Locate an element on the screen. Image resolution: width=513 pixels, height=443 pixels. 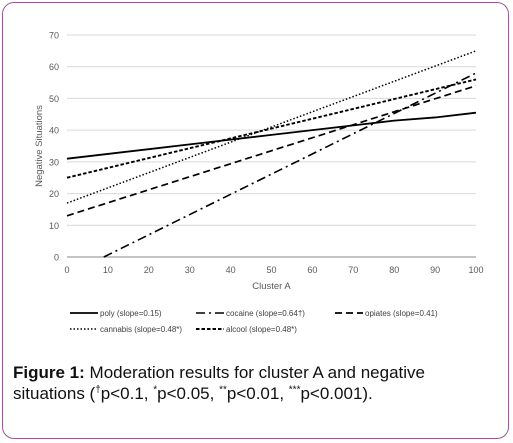
x-axis-title: Cluster A is located at coordinates (271, 286).